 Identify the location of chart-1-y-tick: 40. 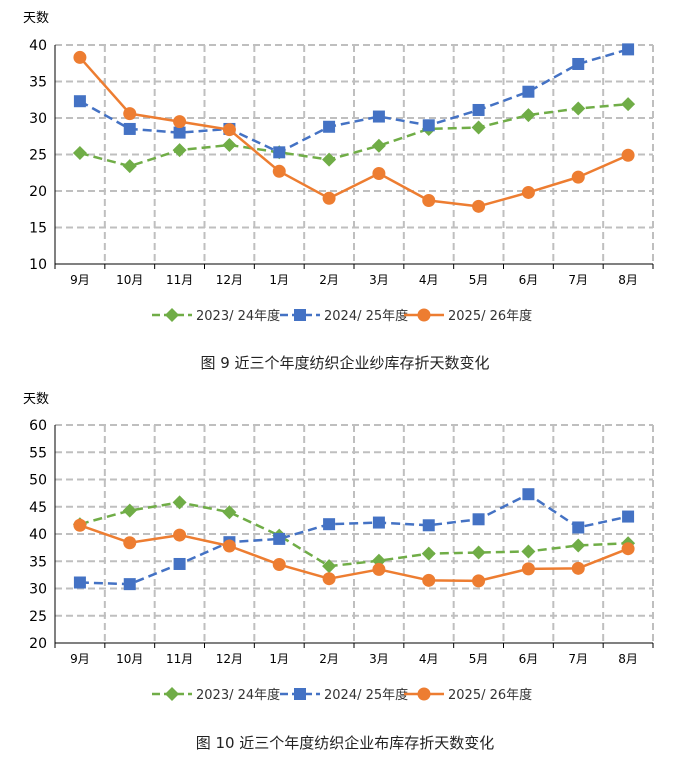
(38, 46).